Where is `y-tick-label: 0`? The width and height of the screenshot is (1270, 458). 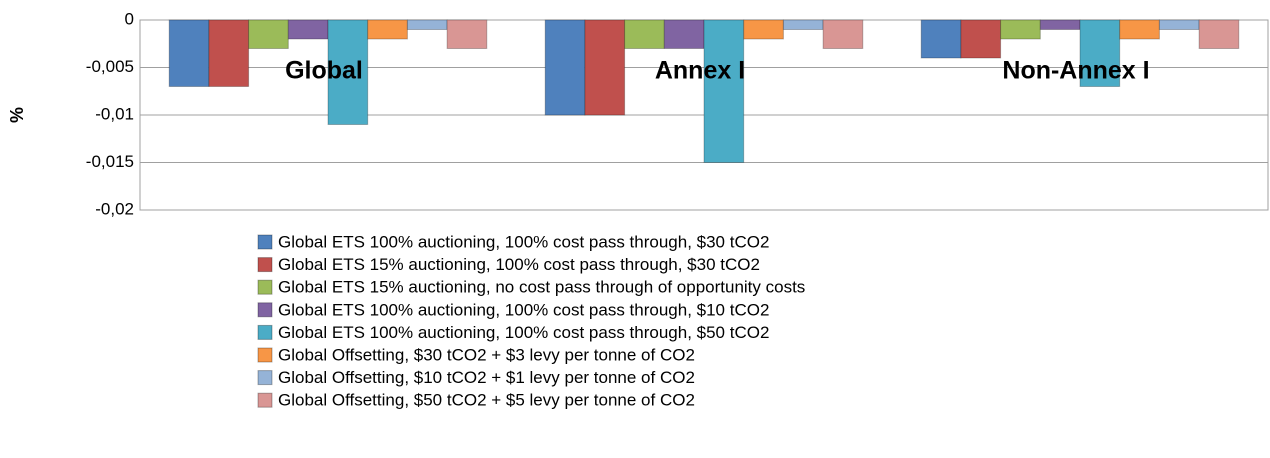
y-tick-label: 0 is located at coordinates (129, 18).